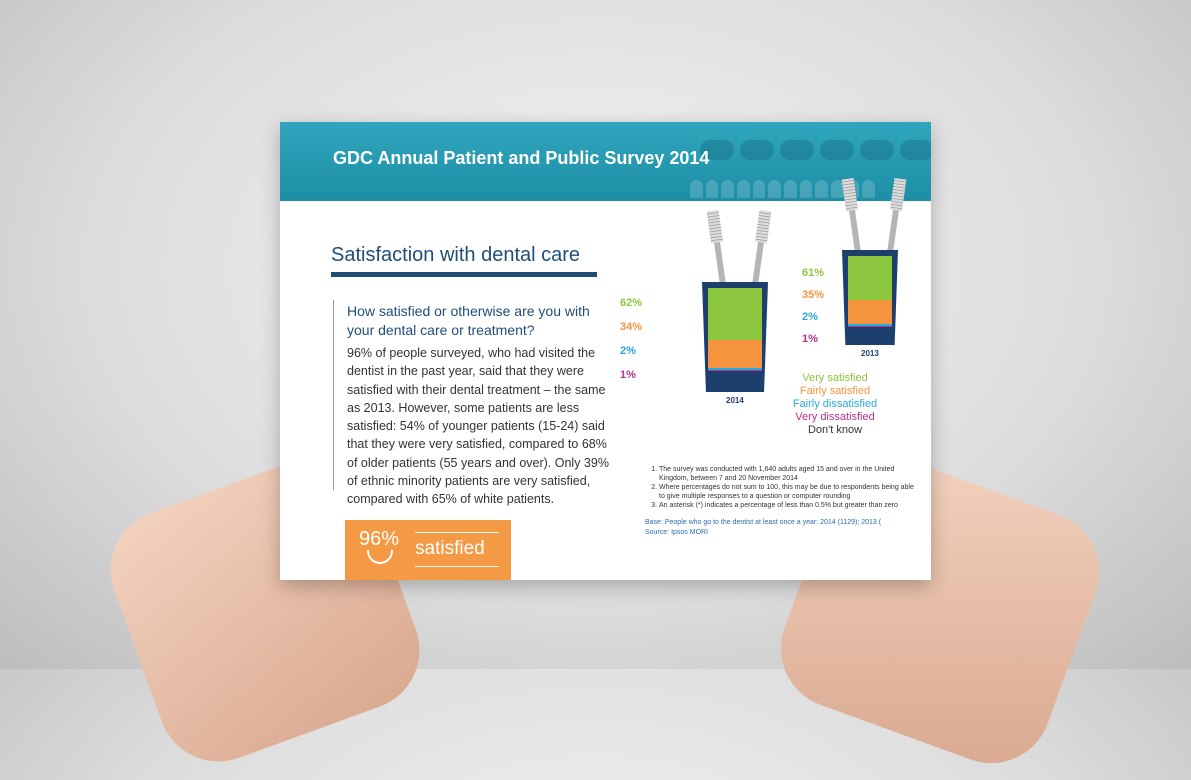 The image size is (1191, 780). I want to click on satisfied-badge: 96% satisfied, so click(428, 550).